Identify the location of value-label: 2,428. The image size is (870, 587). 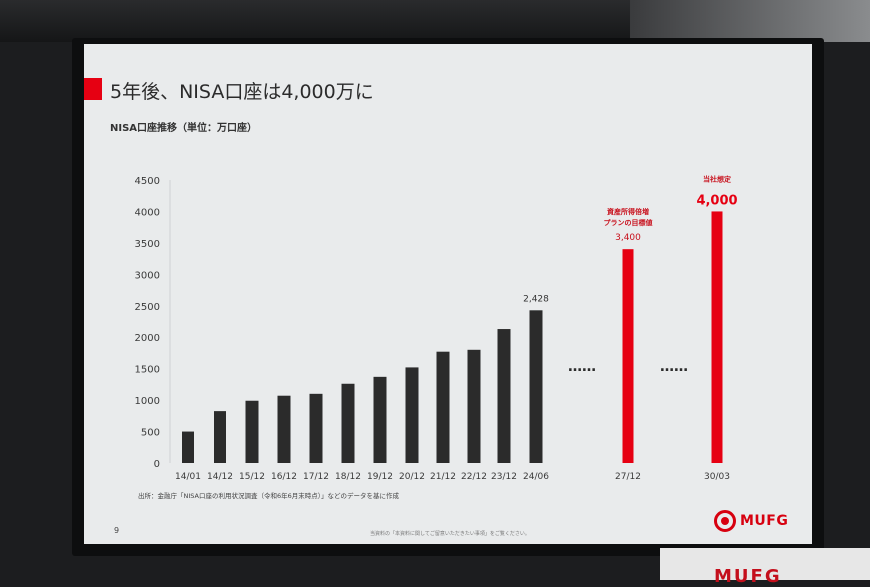
(536, 299).